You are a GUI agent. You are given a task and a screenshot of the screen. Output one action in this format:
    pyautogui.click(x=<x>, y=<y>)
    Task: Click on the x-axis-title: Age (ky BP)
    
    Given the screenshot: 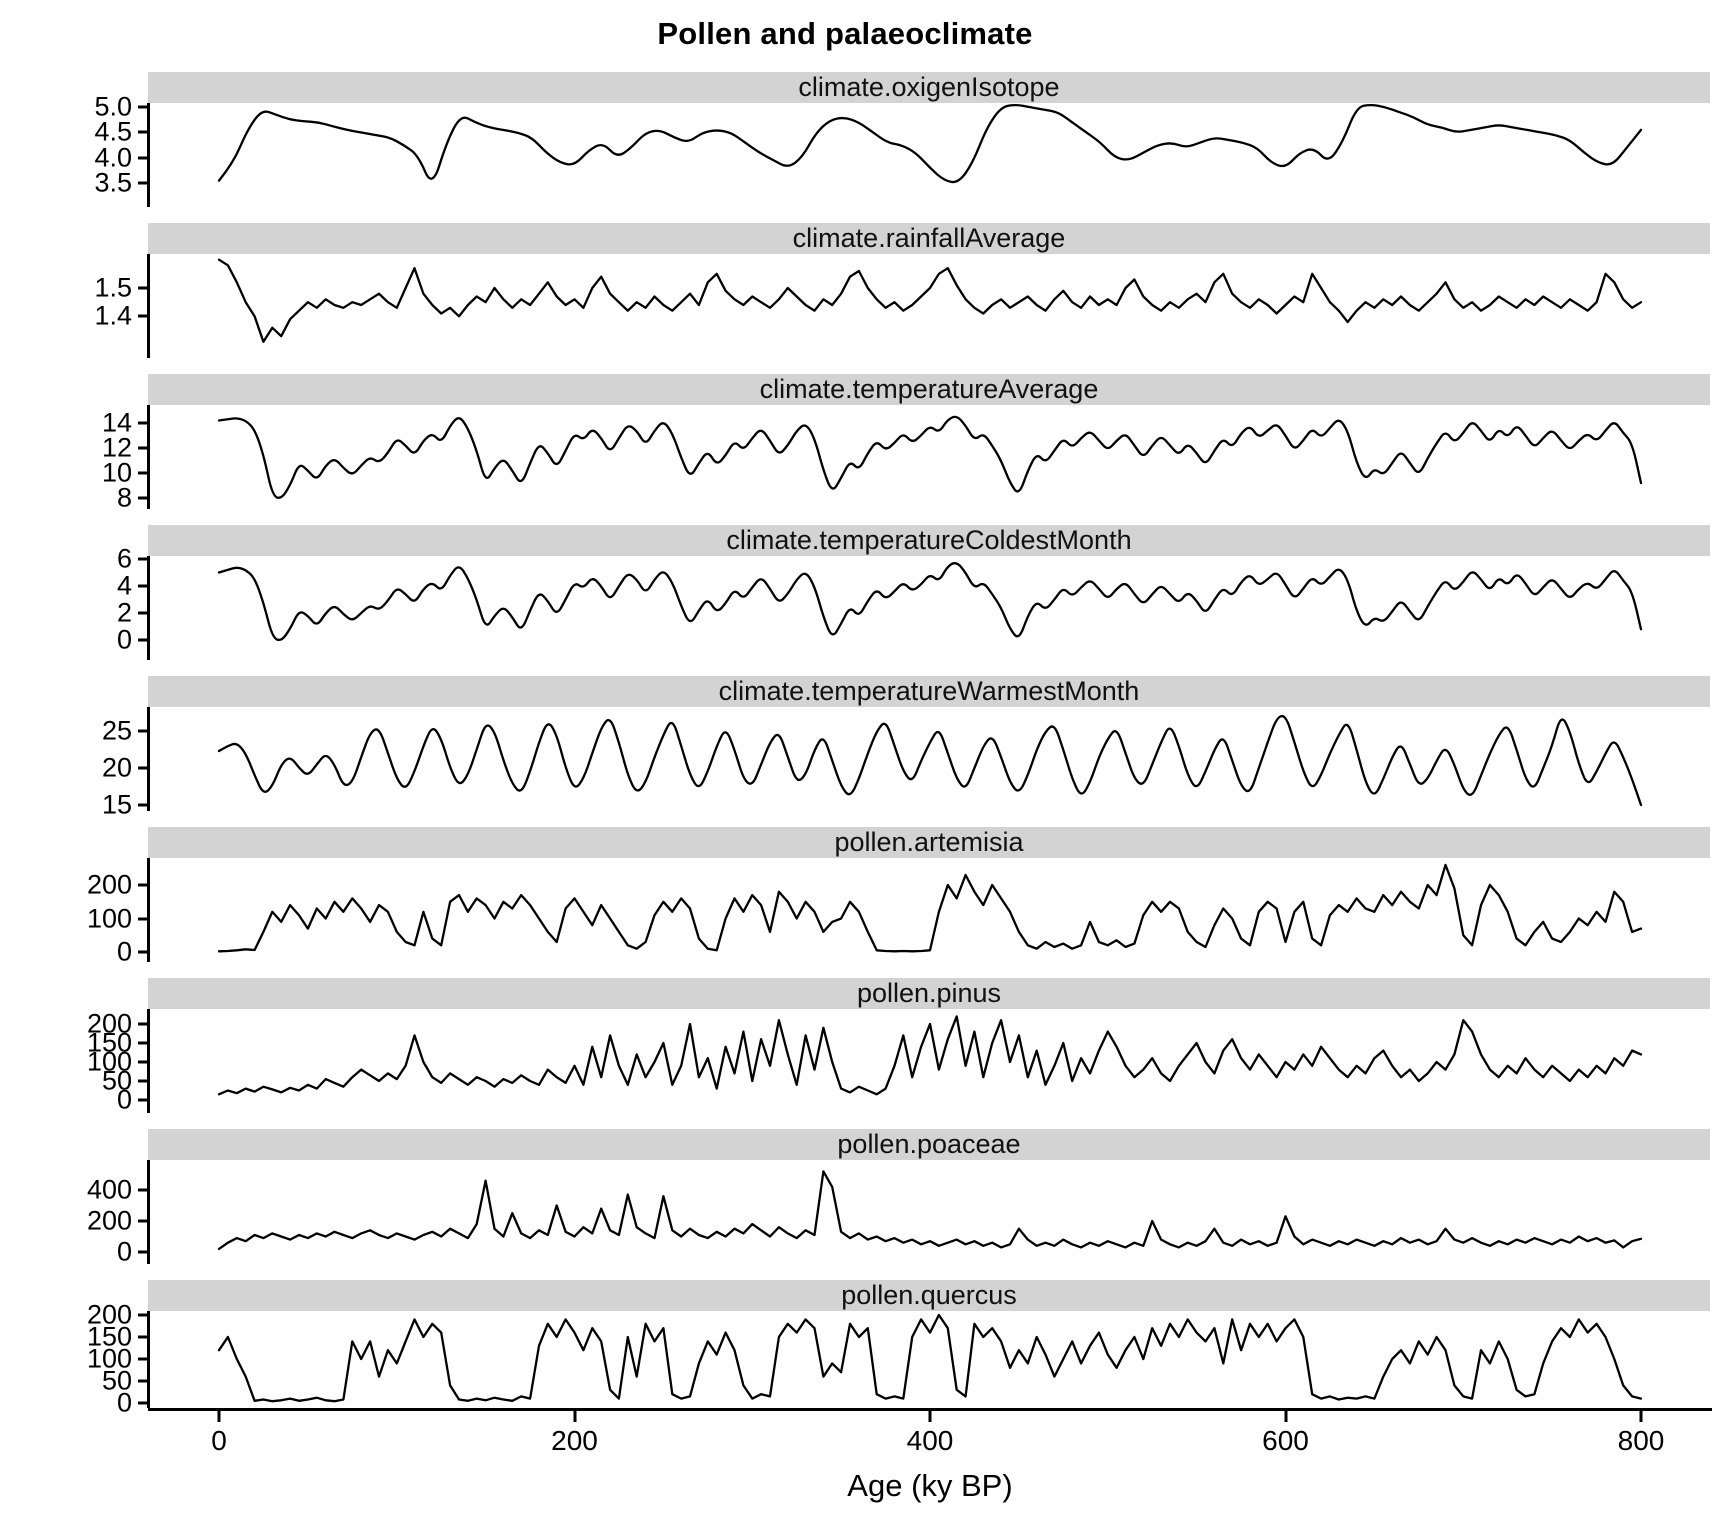 What is the action you would take?
    pyautogui.click(x=930, y=1485)
    